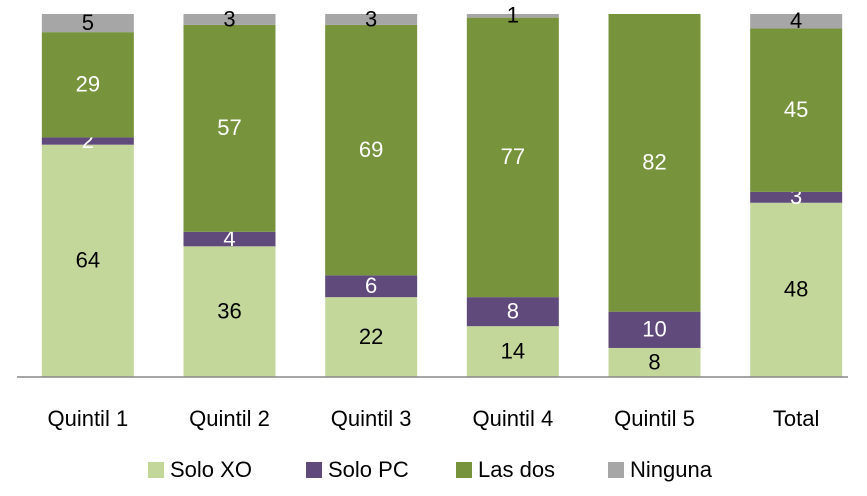 This screenshot has width=867, height=496. What do you see at coordinates (229, 418) in the screenshot?
I see `x-tick-label: Quintil 2` at bounding box center [229, 418].